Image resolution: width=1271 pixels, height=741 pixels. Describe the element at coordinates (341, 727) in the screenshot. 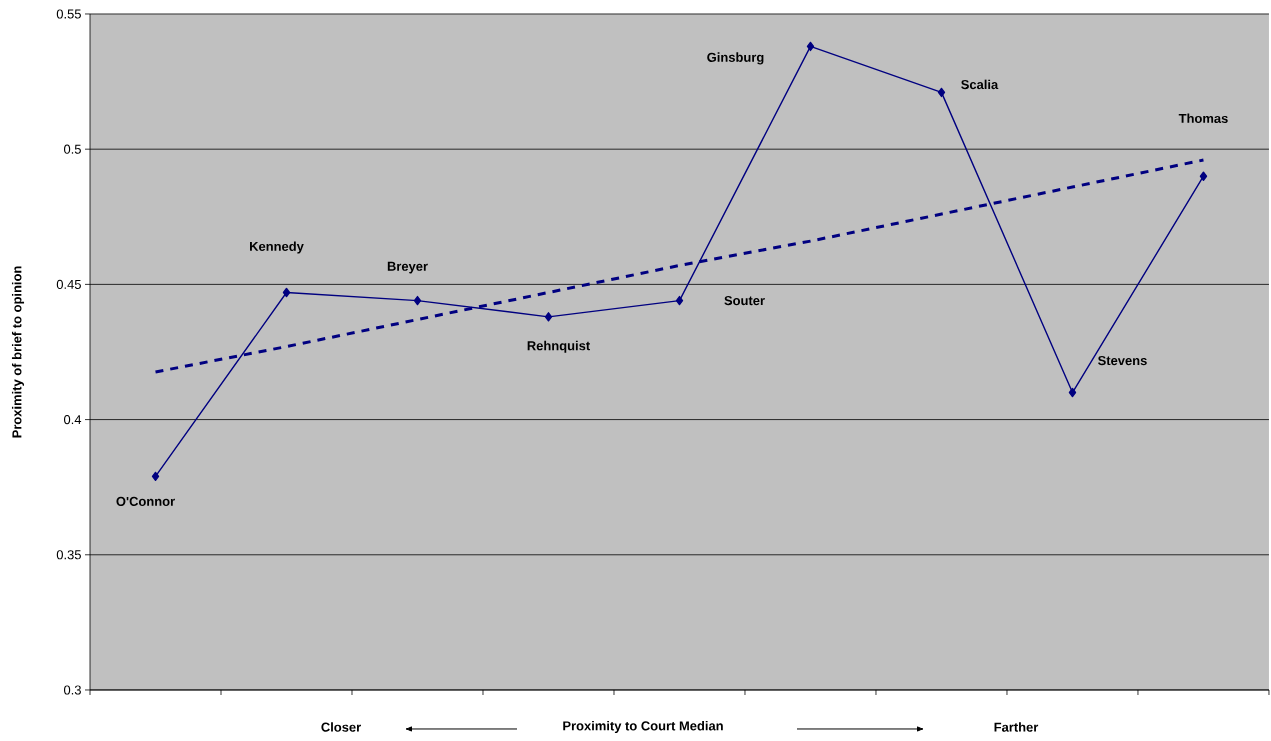

I see `text: Closer` at that location.